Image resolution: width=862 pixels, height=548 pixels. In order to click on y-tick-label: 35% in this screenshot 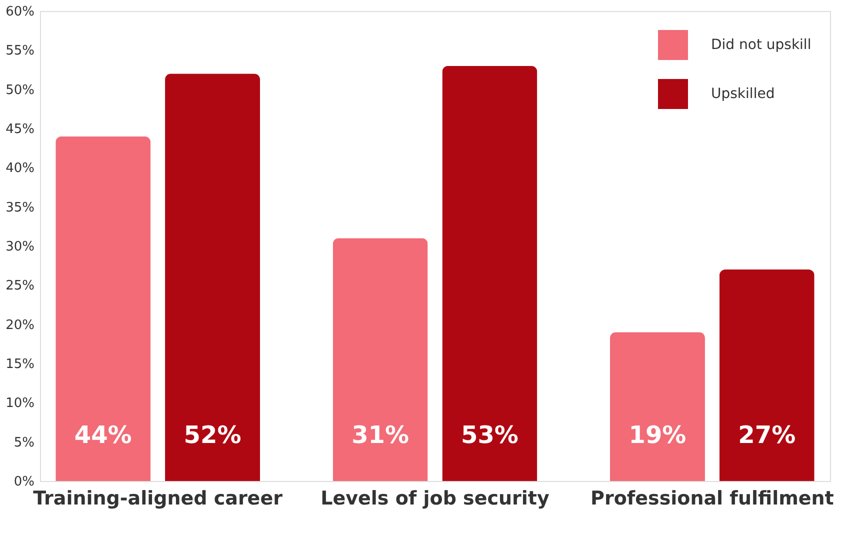, I will do `click(20, 208)`.